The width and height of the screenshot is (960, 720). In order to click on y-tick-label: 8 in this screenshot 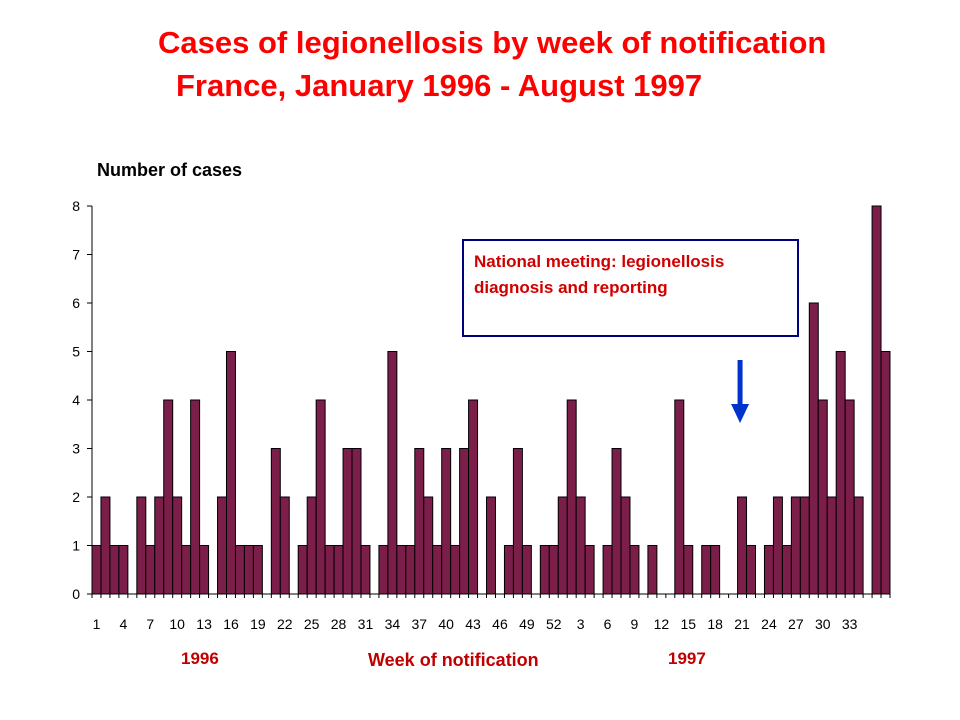, I will do `click(76, 206)`.